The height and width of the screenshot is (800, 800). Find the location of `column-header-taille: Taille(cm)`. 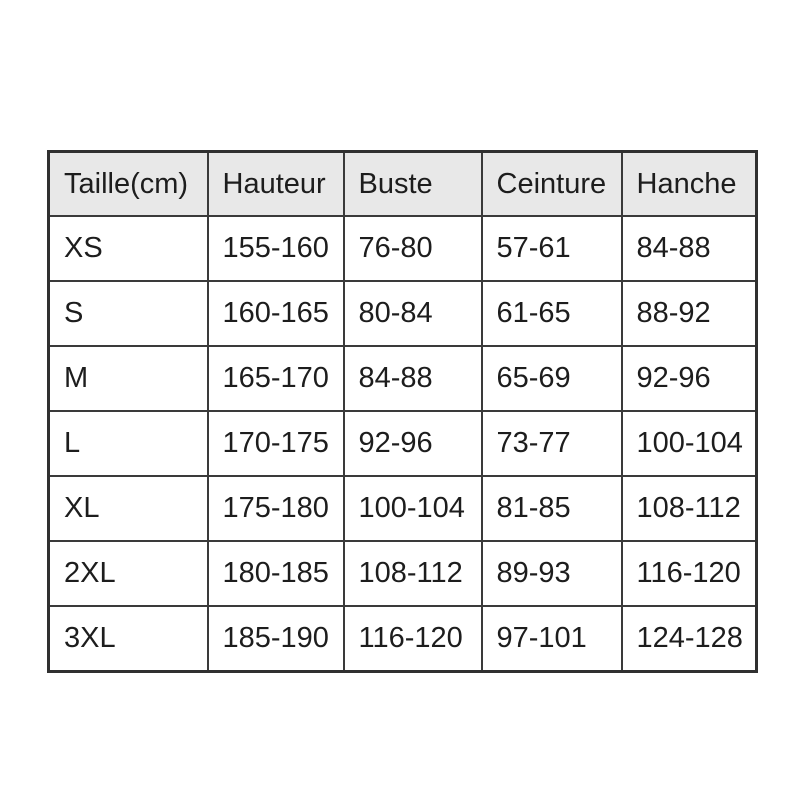

column-header-taille: Taille(cm) is located at coordinates (128, 183).